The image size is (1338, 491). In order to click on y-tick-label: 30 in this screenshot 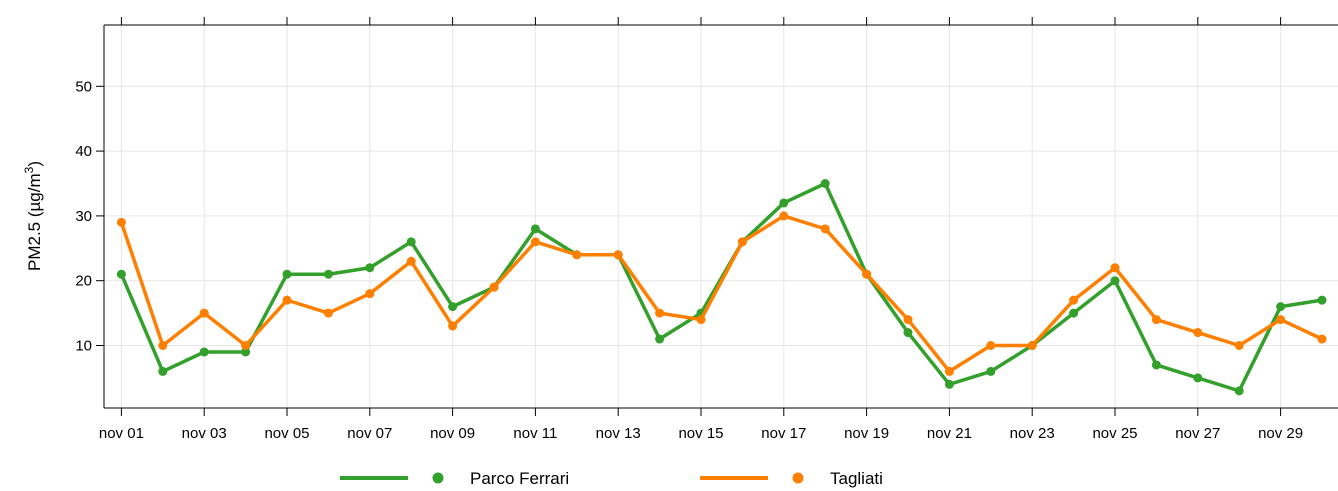, I will do `click(83, 216)`.